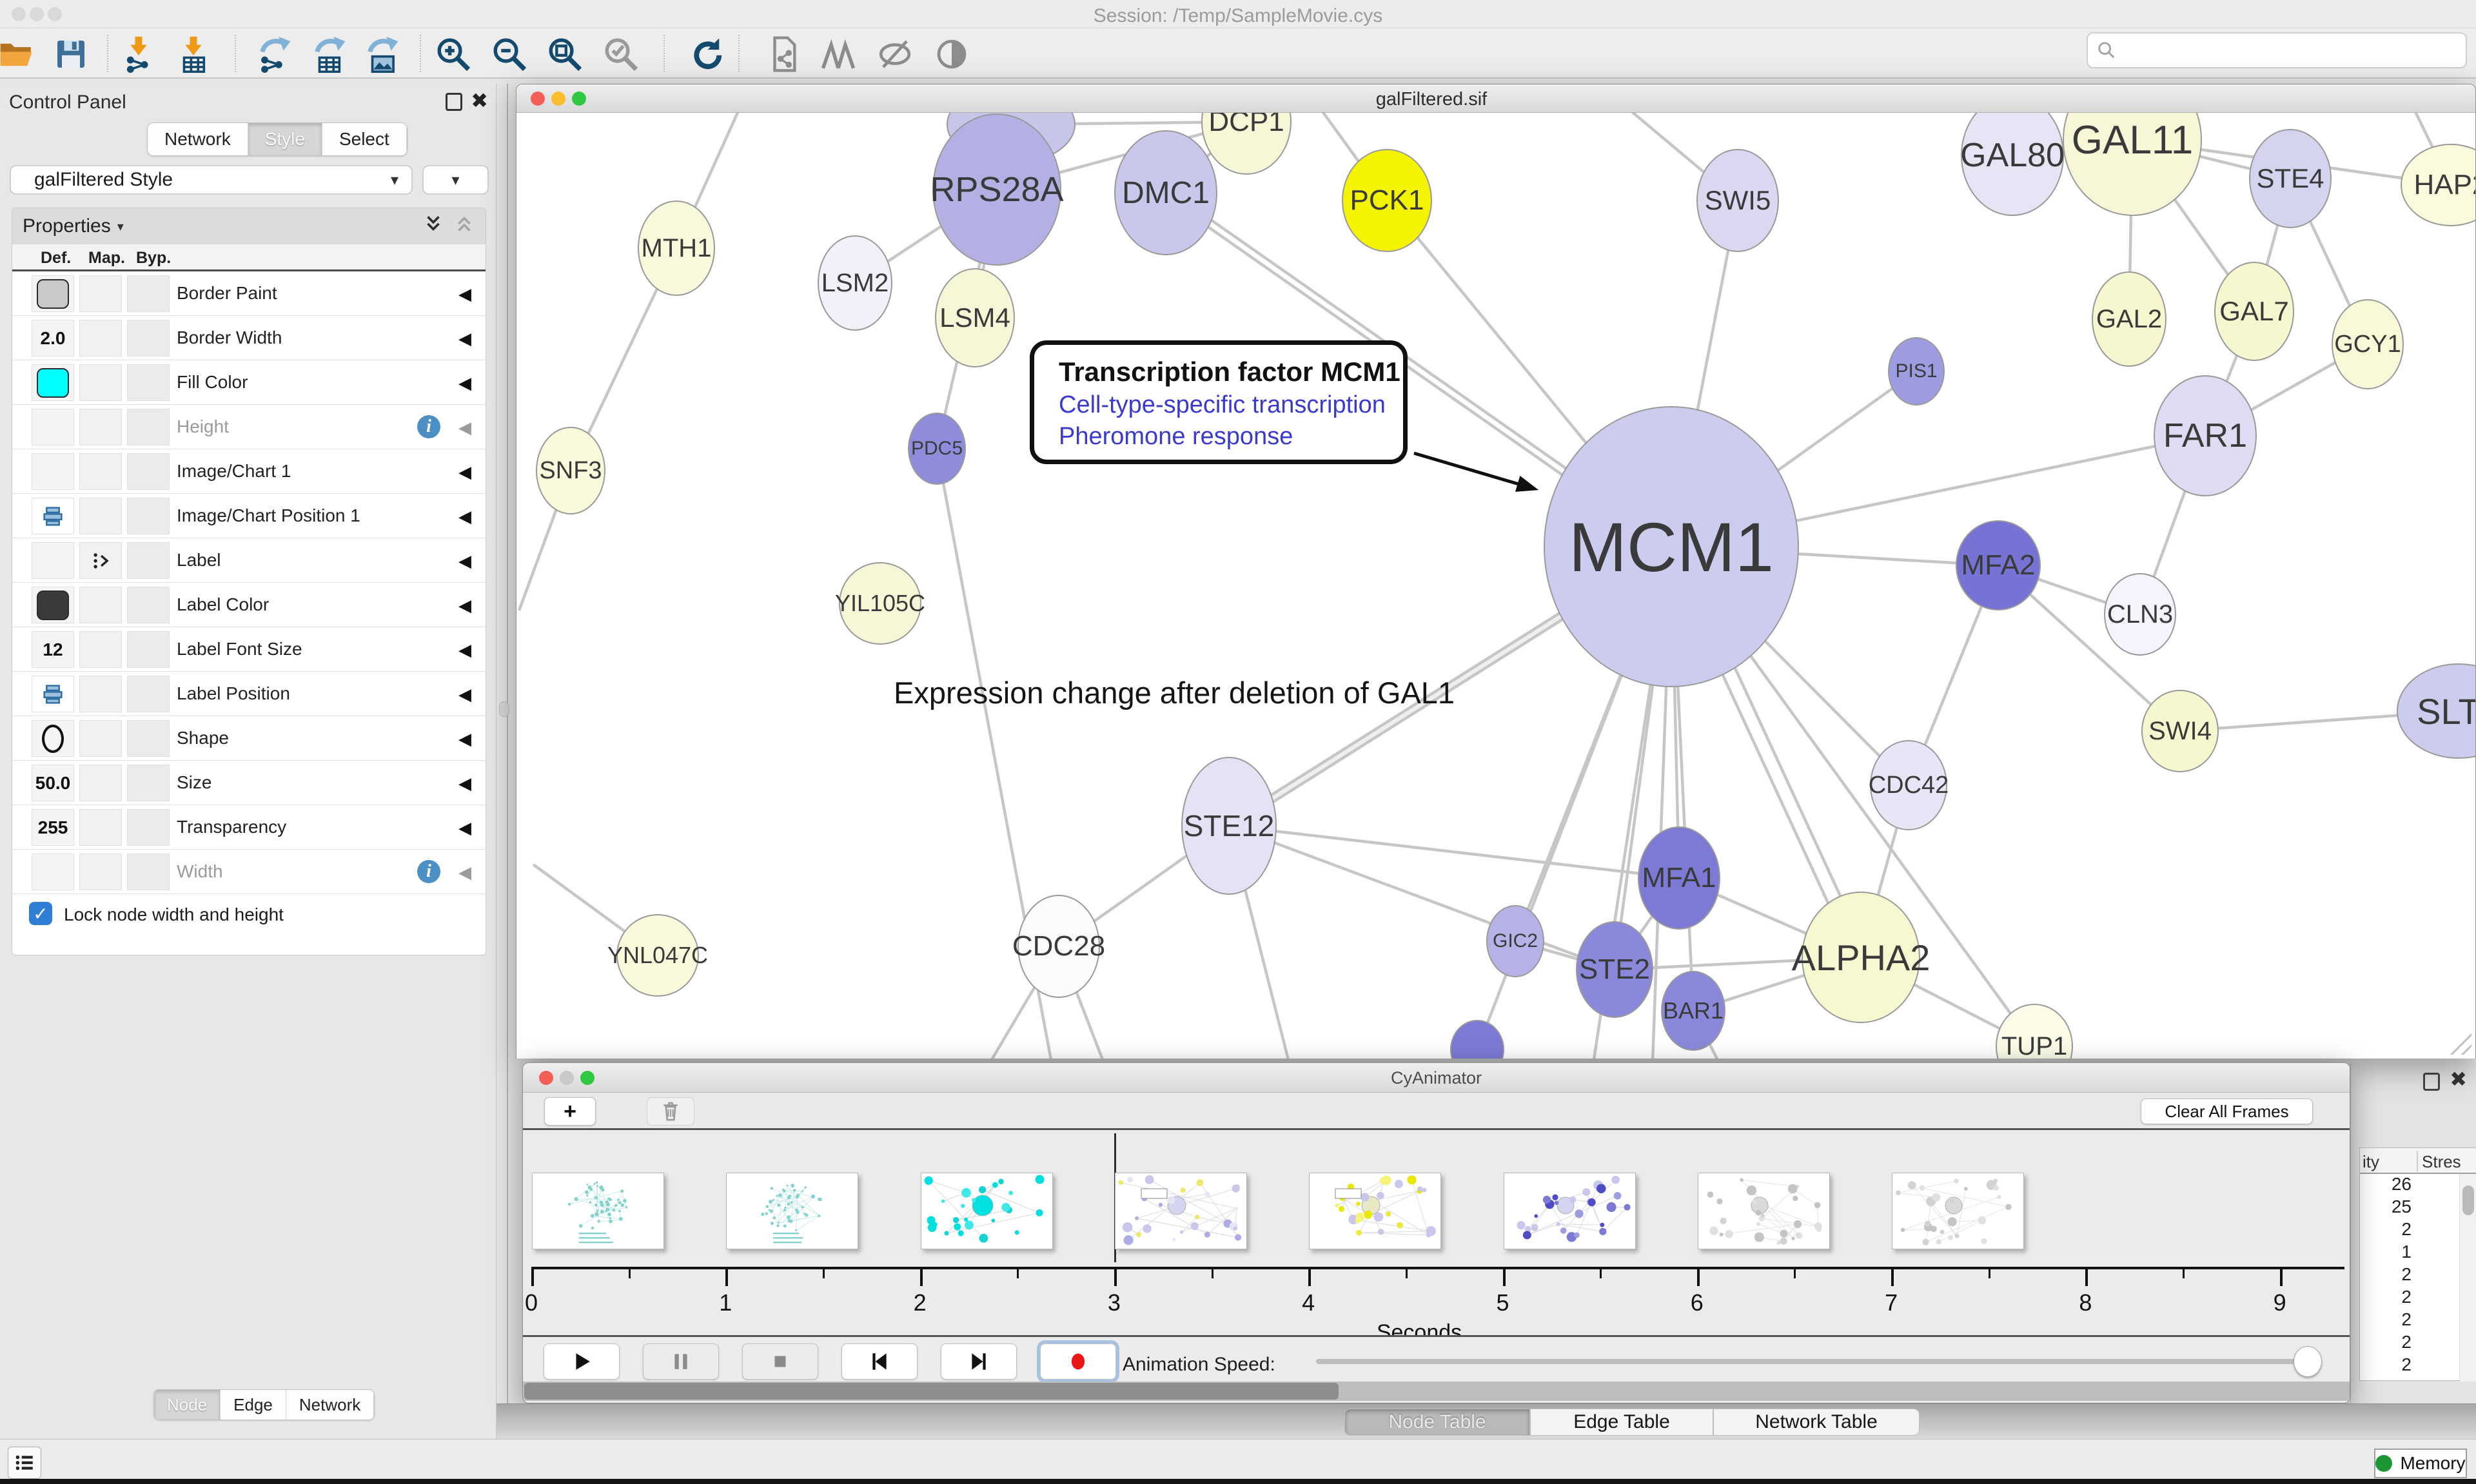  I want to click on search-input, so click(2277, 50).